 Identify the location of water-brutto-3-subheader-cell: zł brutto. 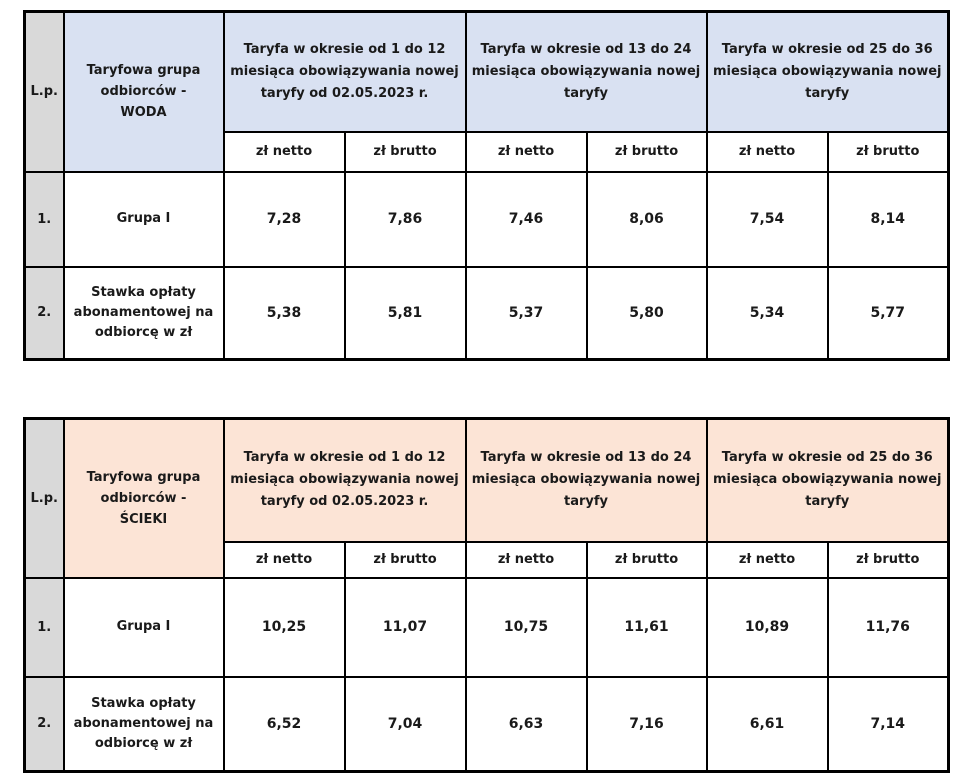
(888, 151).